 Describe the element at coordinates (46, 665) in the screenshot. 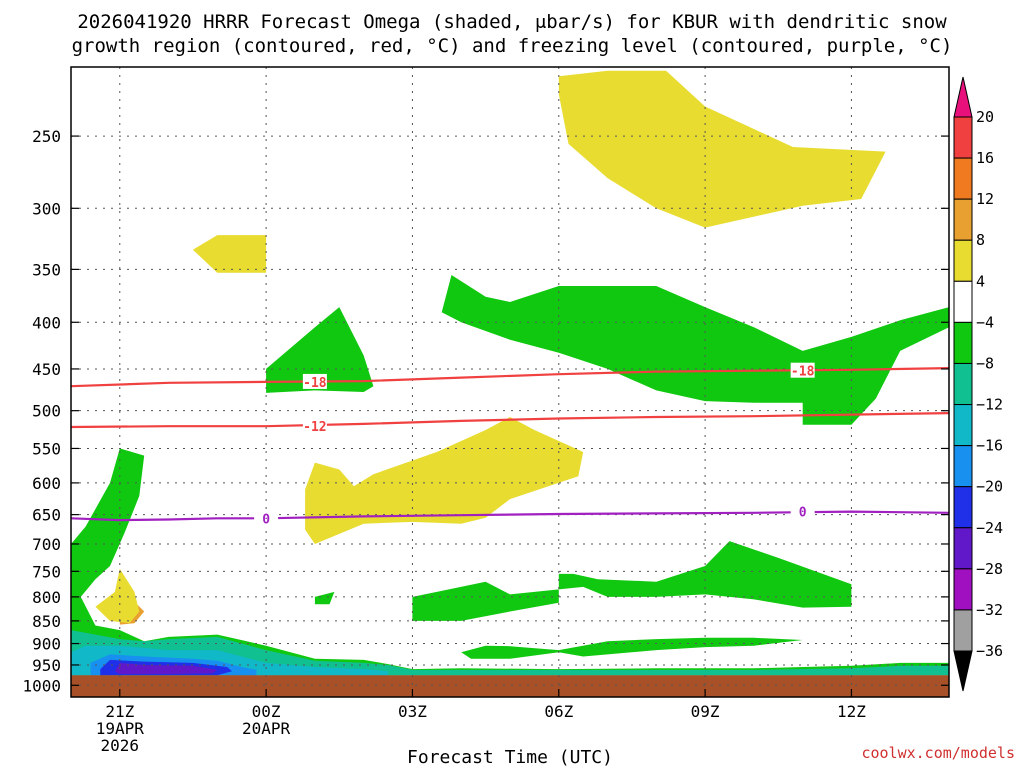

I see `y-tick-label: 950` at that location.